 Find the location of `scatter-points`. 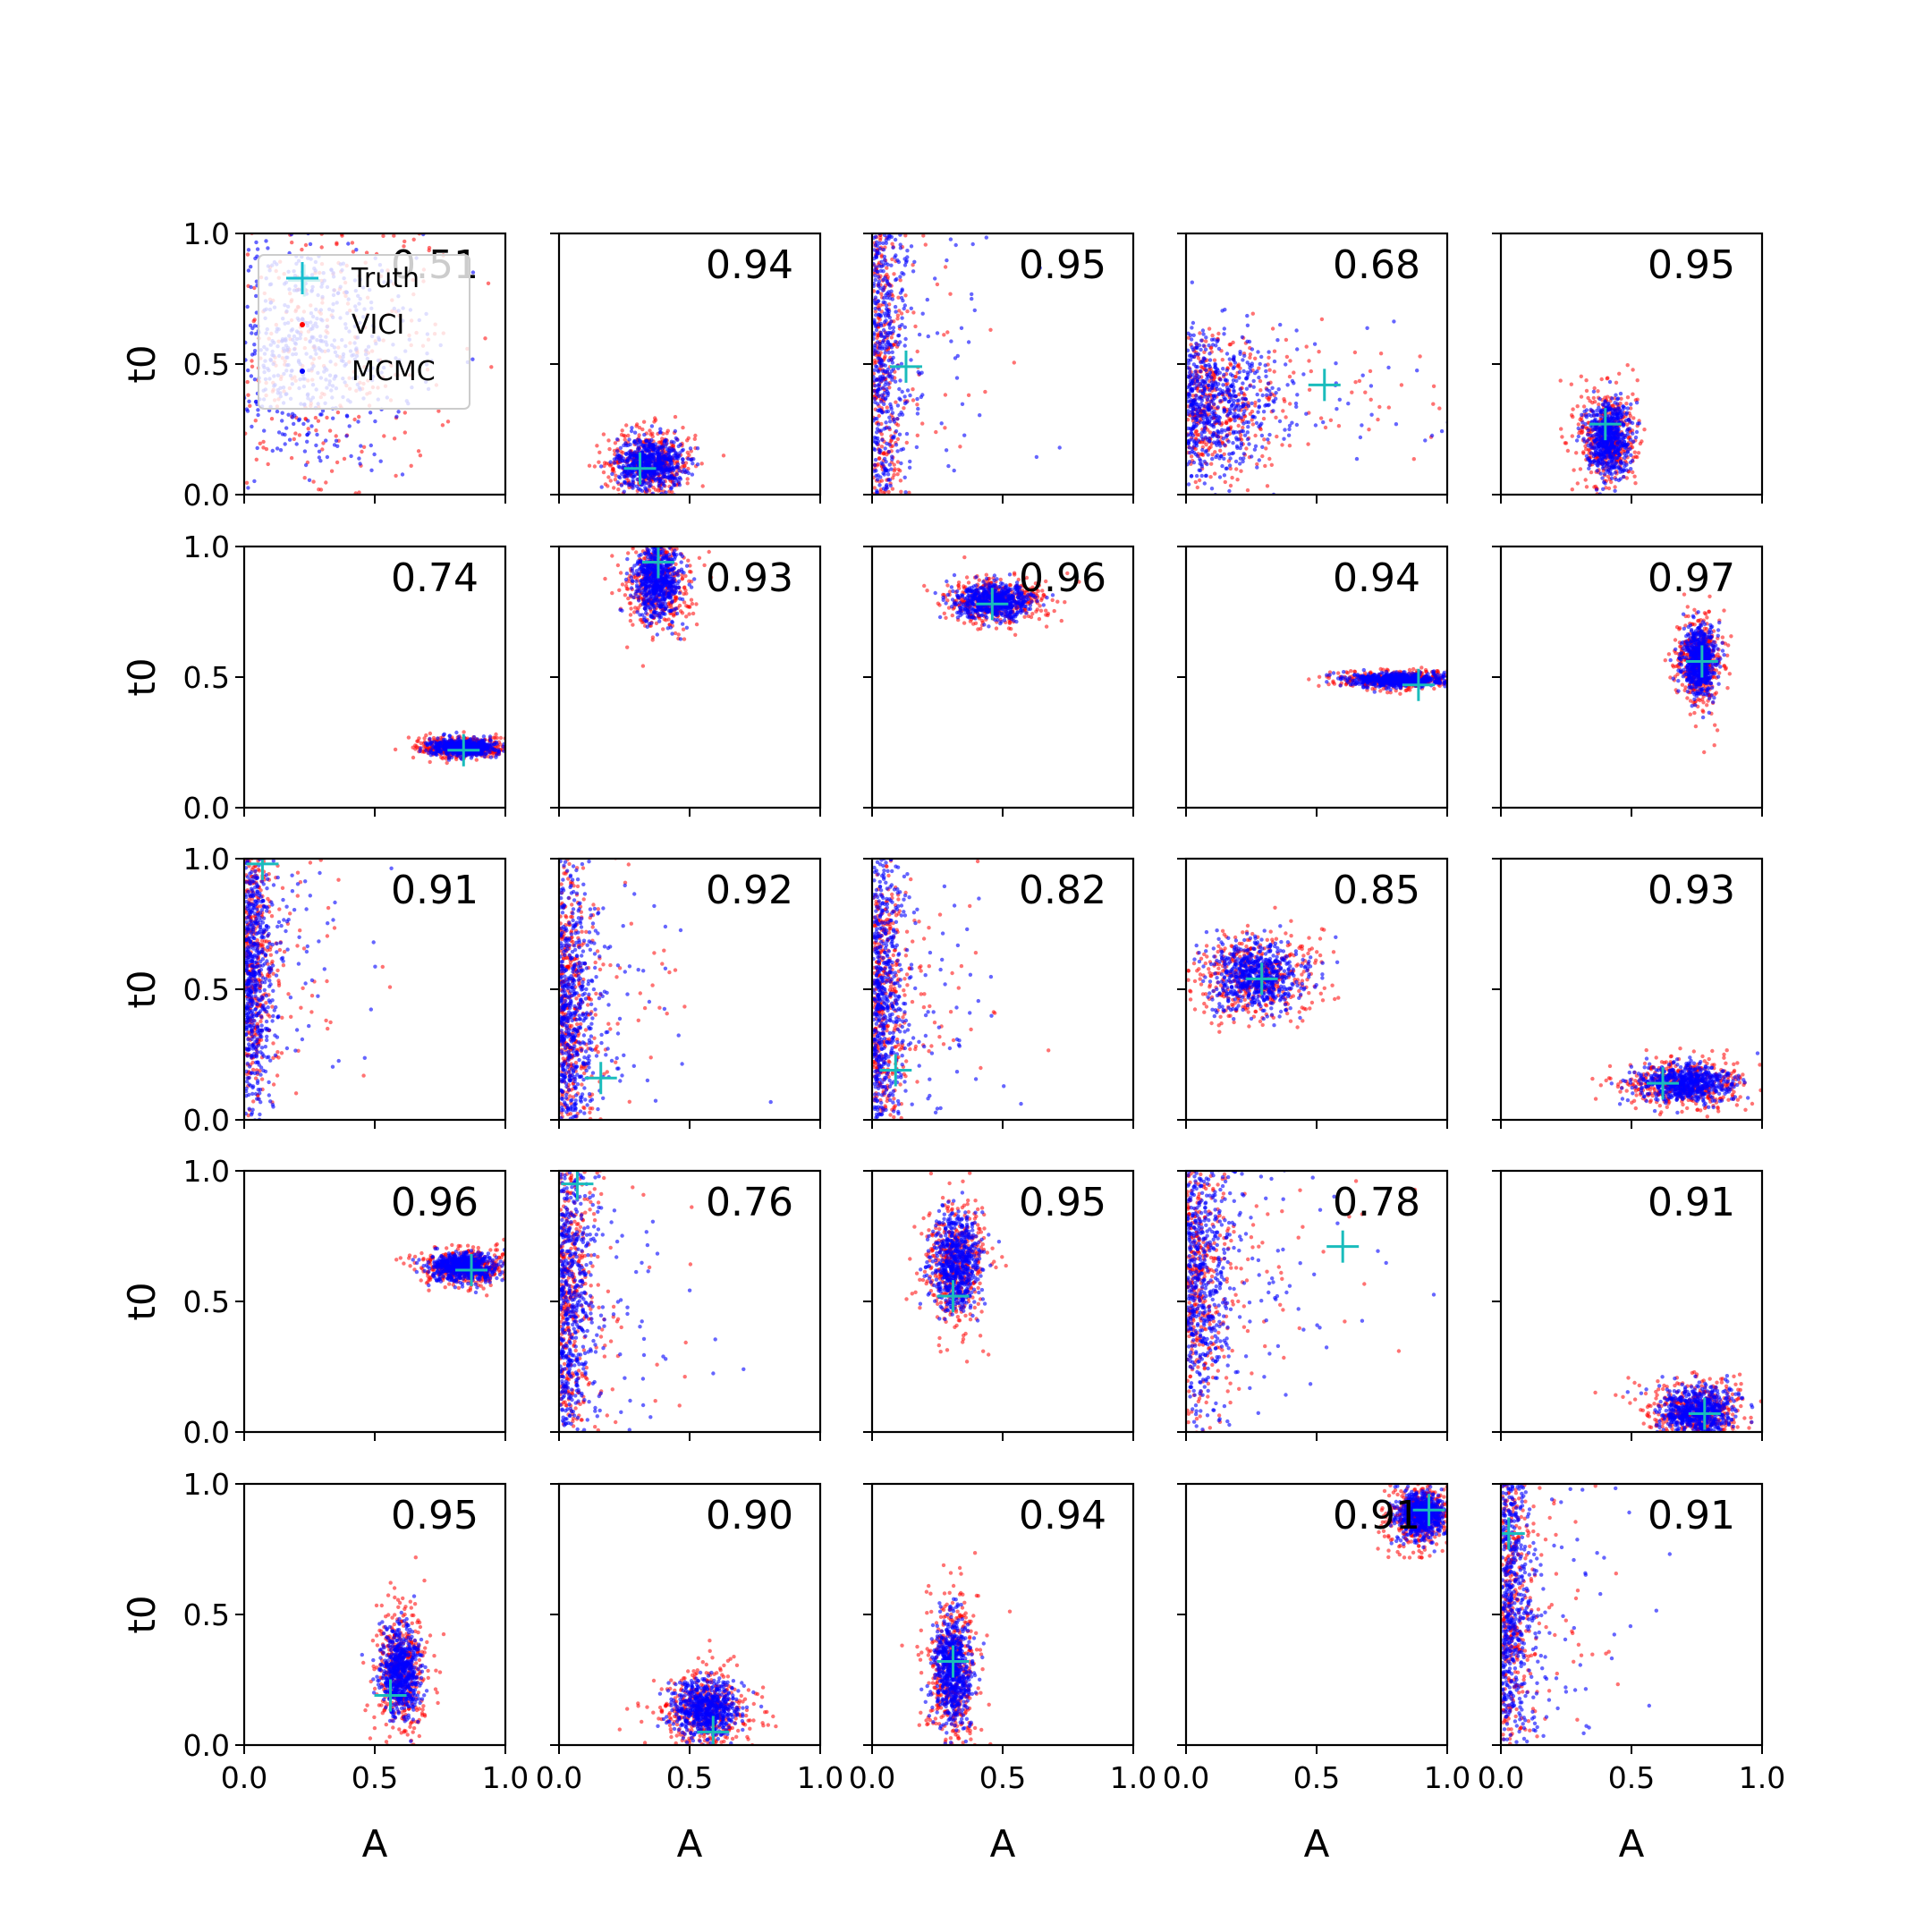

scatter-points is located at coordinates (1602, 429).